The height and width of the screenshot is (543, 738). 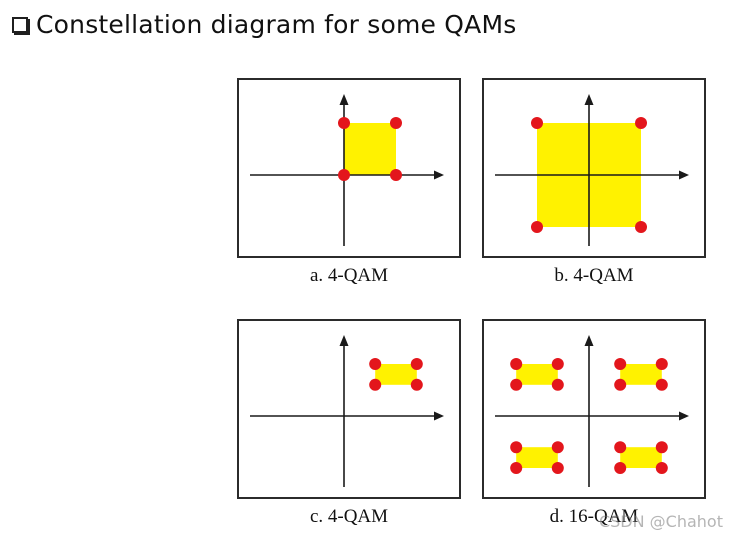 I want to click on page-header: Constellation diagram for some QAMs, so click(x=264, y=24).